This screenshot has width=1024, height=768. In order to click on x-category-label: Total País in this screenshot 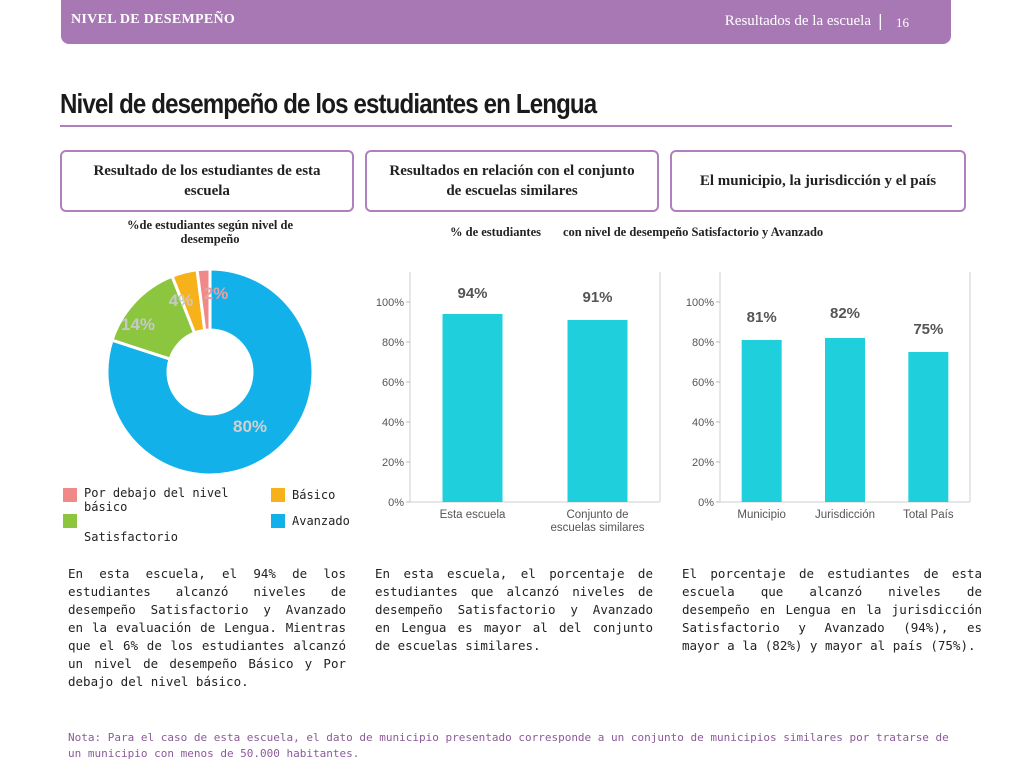, I will do `click(928, 515)`.